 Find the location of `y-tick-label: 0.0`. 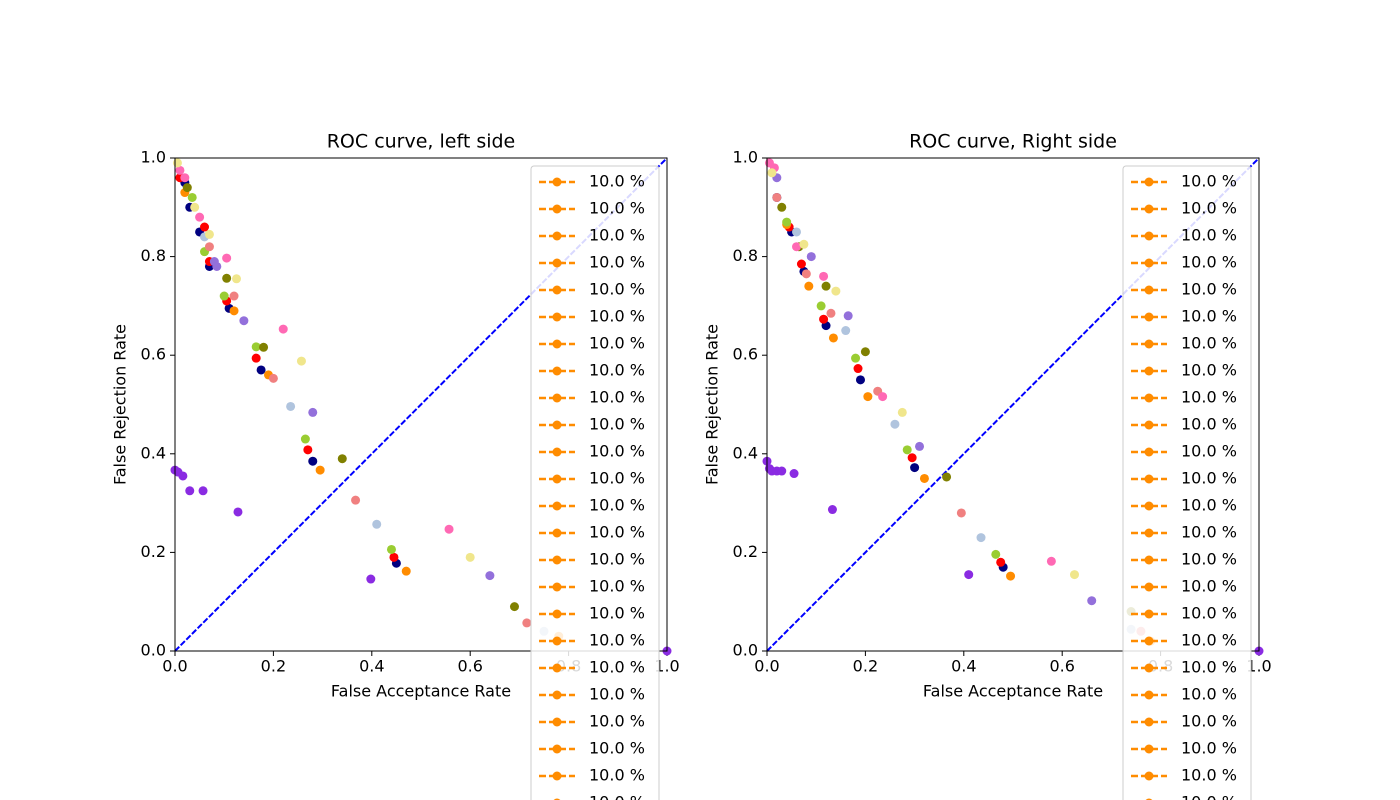

y-tick-label: 0.0 is located at coordinates (745, 650).